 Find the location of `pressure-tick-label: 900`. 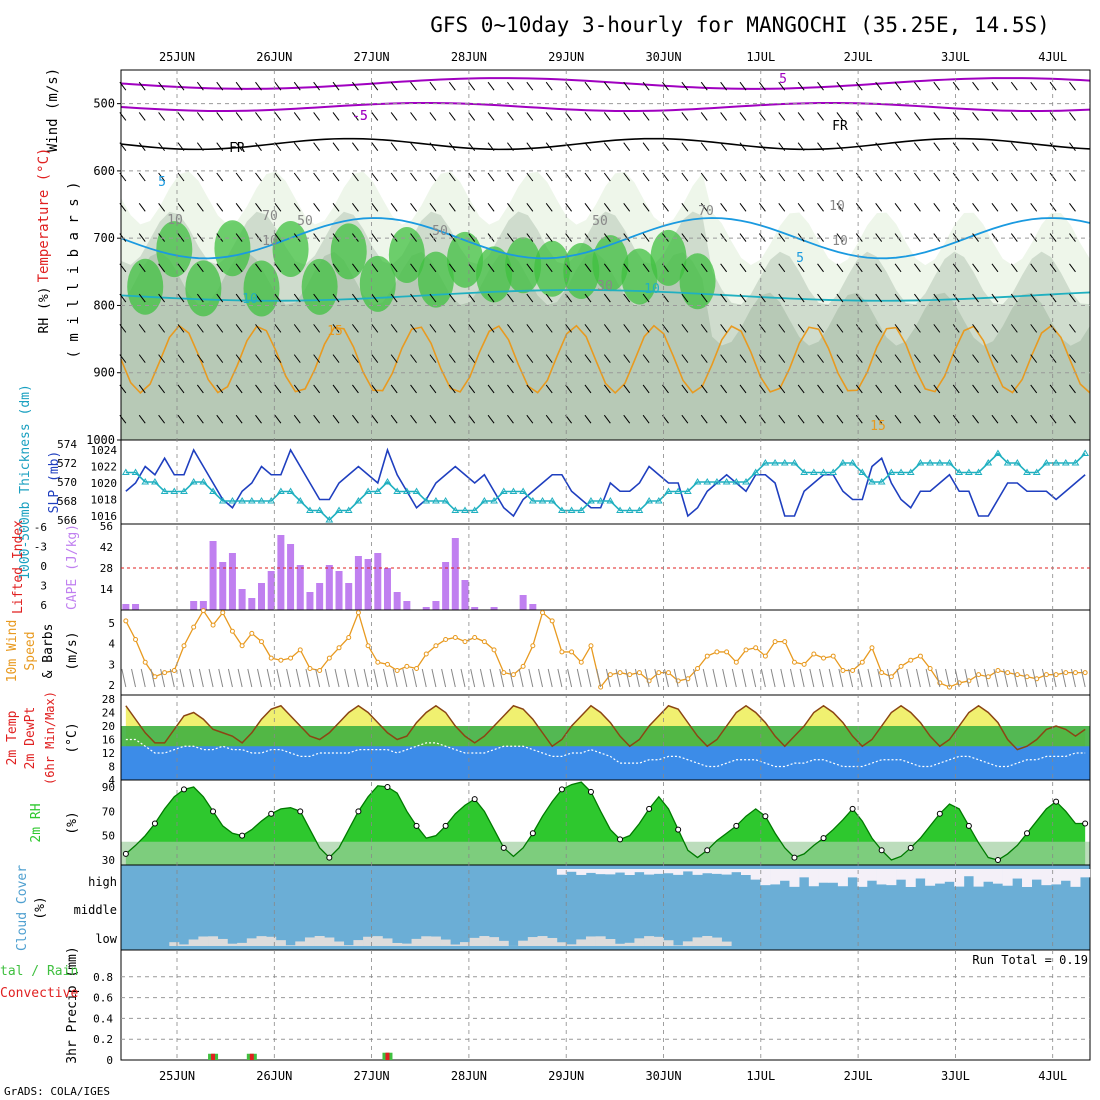

pressure-tick-label: 900 is located at coordinates (104, 373).